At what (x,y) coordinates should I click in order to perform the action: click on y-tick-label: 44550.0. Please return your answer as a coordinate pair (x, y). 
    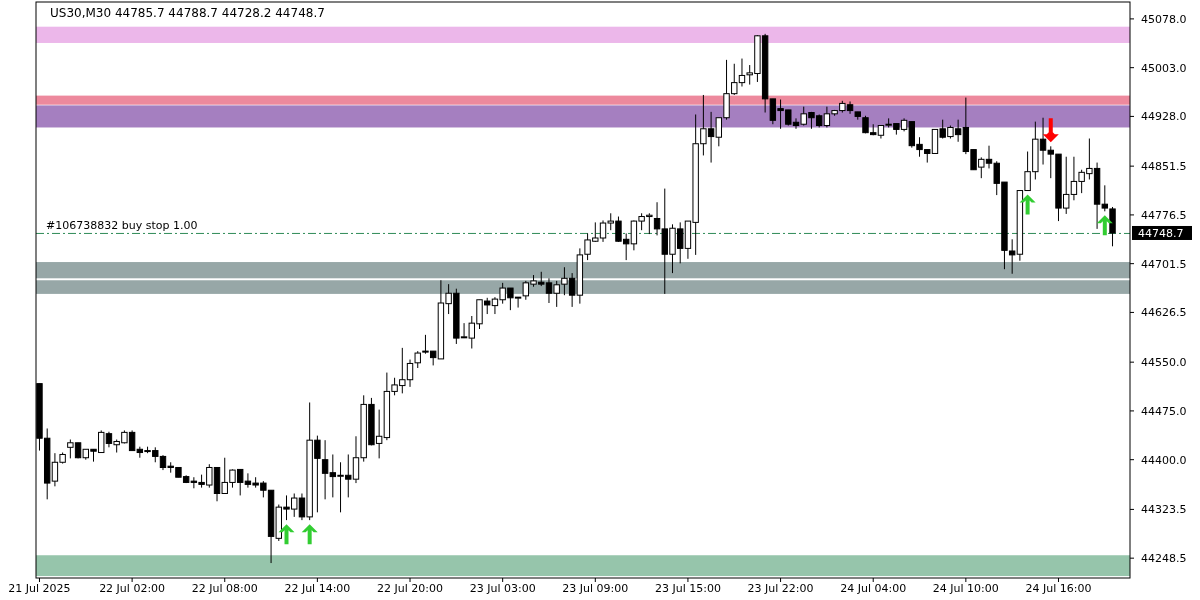
    Looking at the image, I should click on (1164, 363).